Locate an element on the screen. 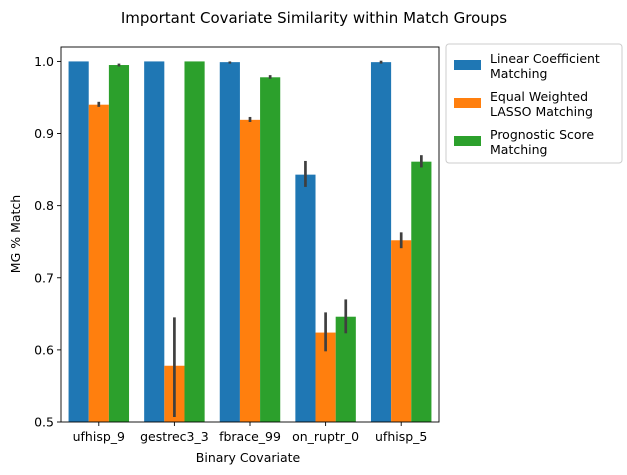  legend-label: Prognostic Score Matching is located at coordinates (542, 142).